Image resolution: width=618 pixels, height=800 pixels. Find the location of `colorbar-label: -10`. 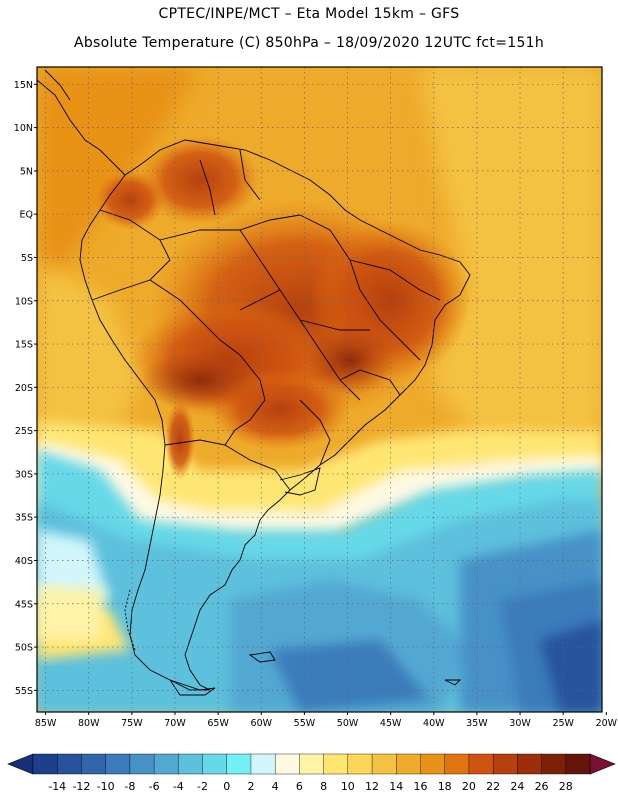

colorbar-label: -10 is located at coordinates (106, 786).